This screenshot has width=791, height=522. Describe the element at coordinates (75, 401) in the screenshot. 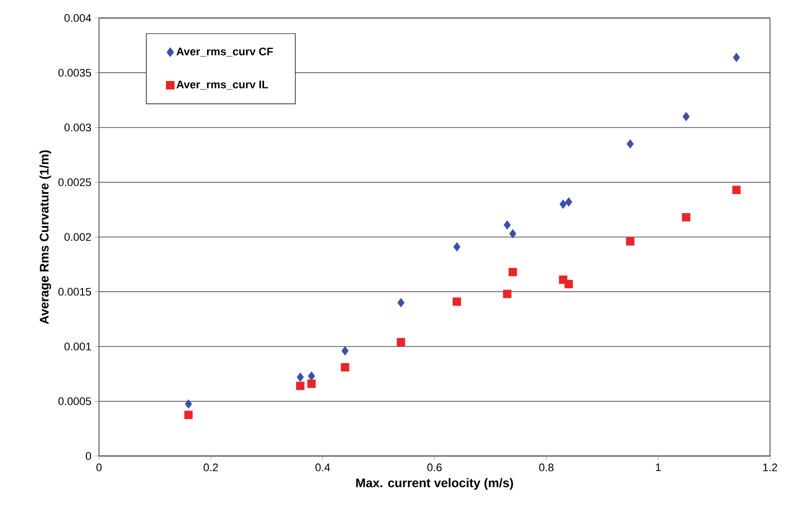

I see `y-tick-label: 0.0005` at that location.